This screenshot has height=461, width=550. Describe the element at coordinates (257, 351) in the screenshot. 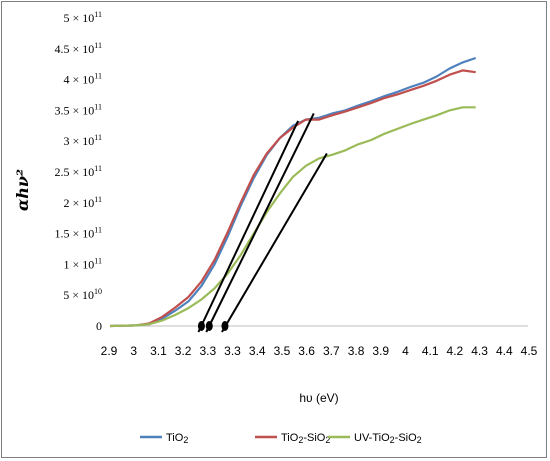

I see `x-tick-label: 3.4` at that location.